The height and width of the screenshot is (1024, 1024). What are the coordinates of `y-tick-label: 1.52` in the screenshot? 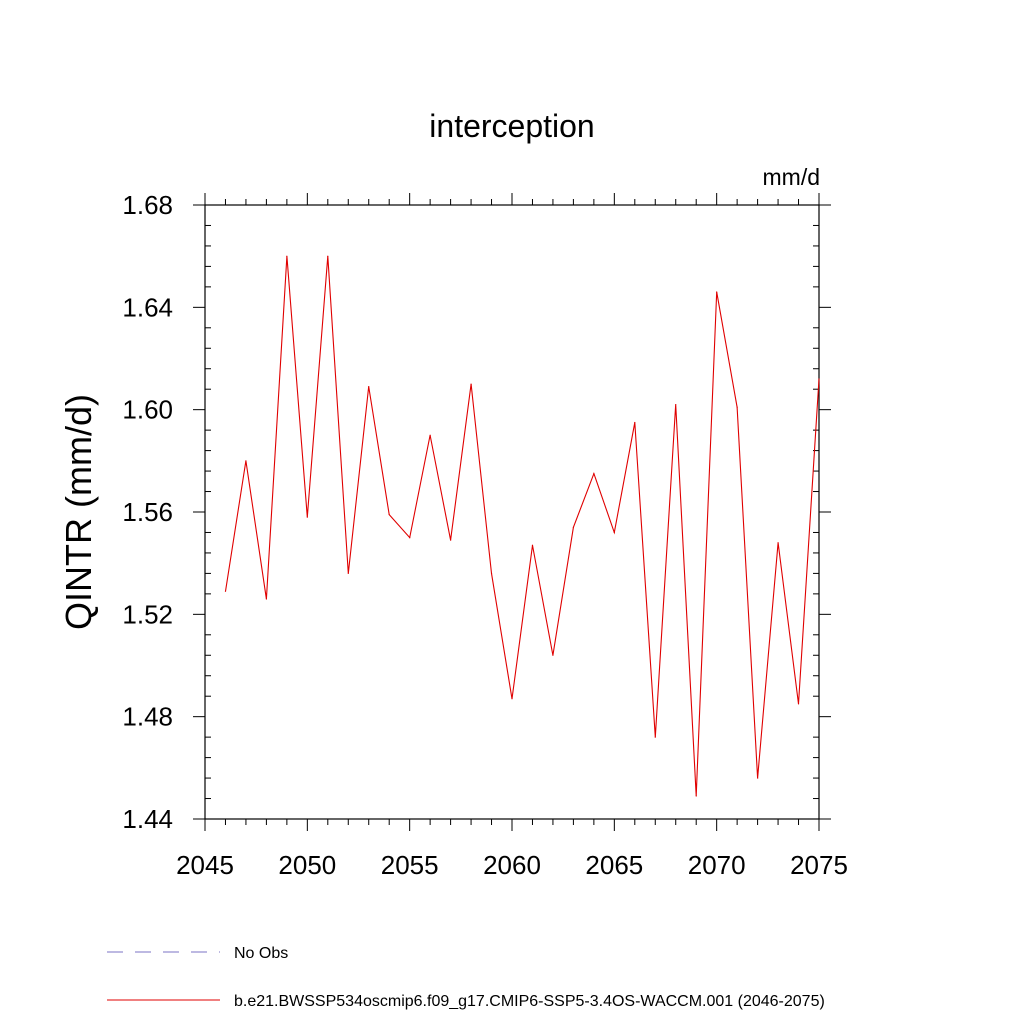 It's located at (147, 614).